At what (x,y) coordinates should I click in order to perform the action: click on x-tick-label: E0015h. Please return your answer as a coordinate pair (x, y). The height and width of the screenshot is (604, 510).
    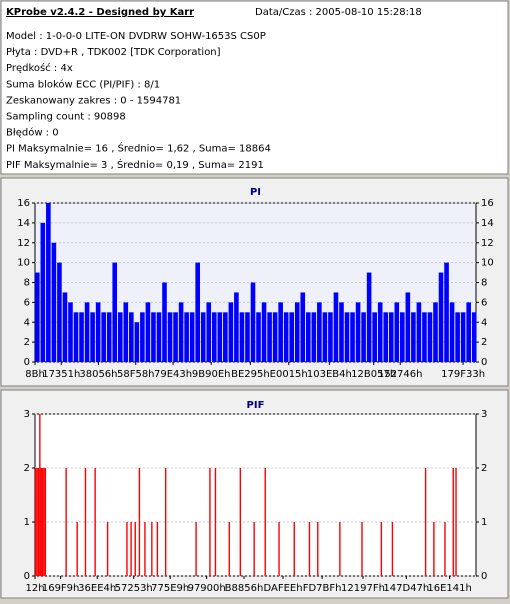
    Looking at the image, I should click on (289, 374).